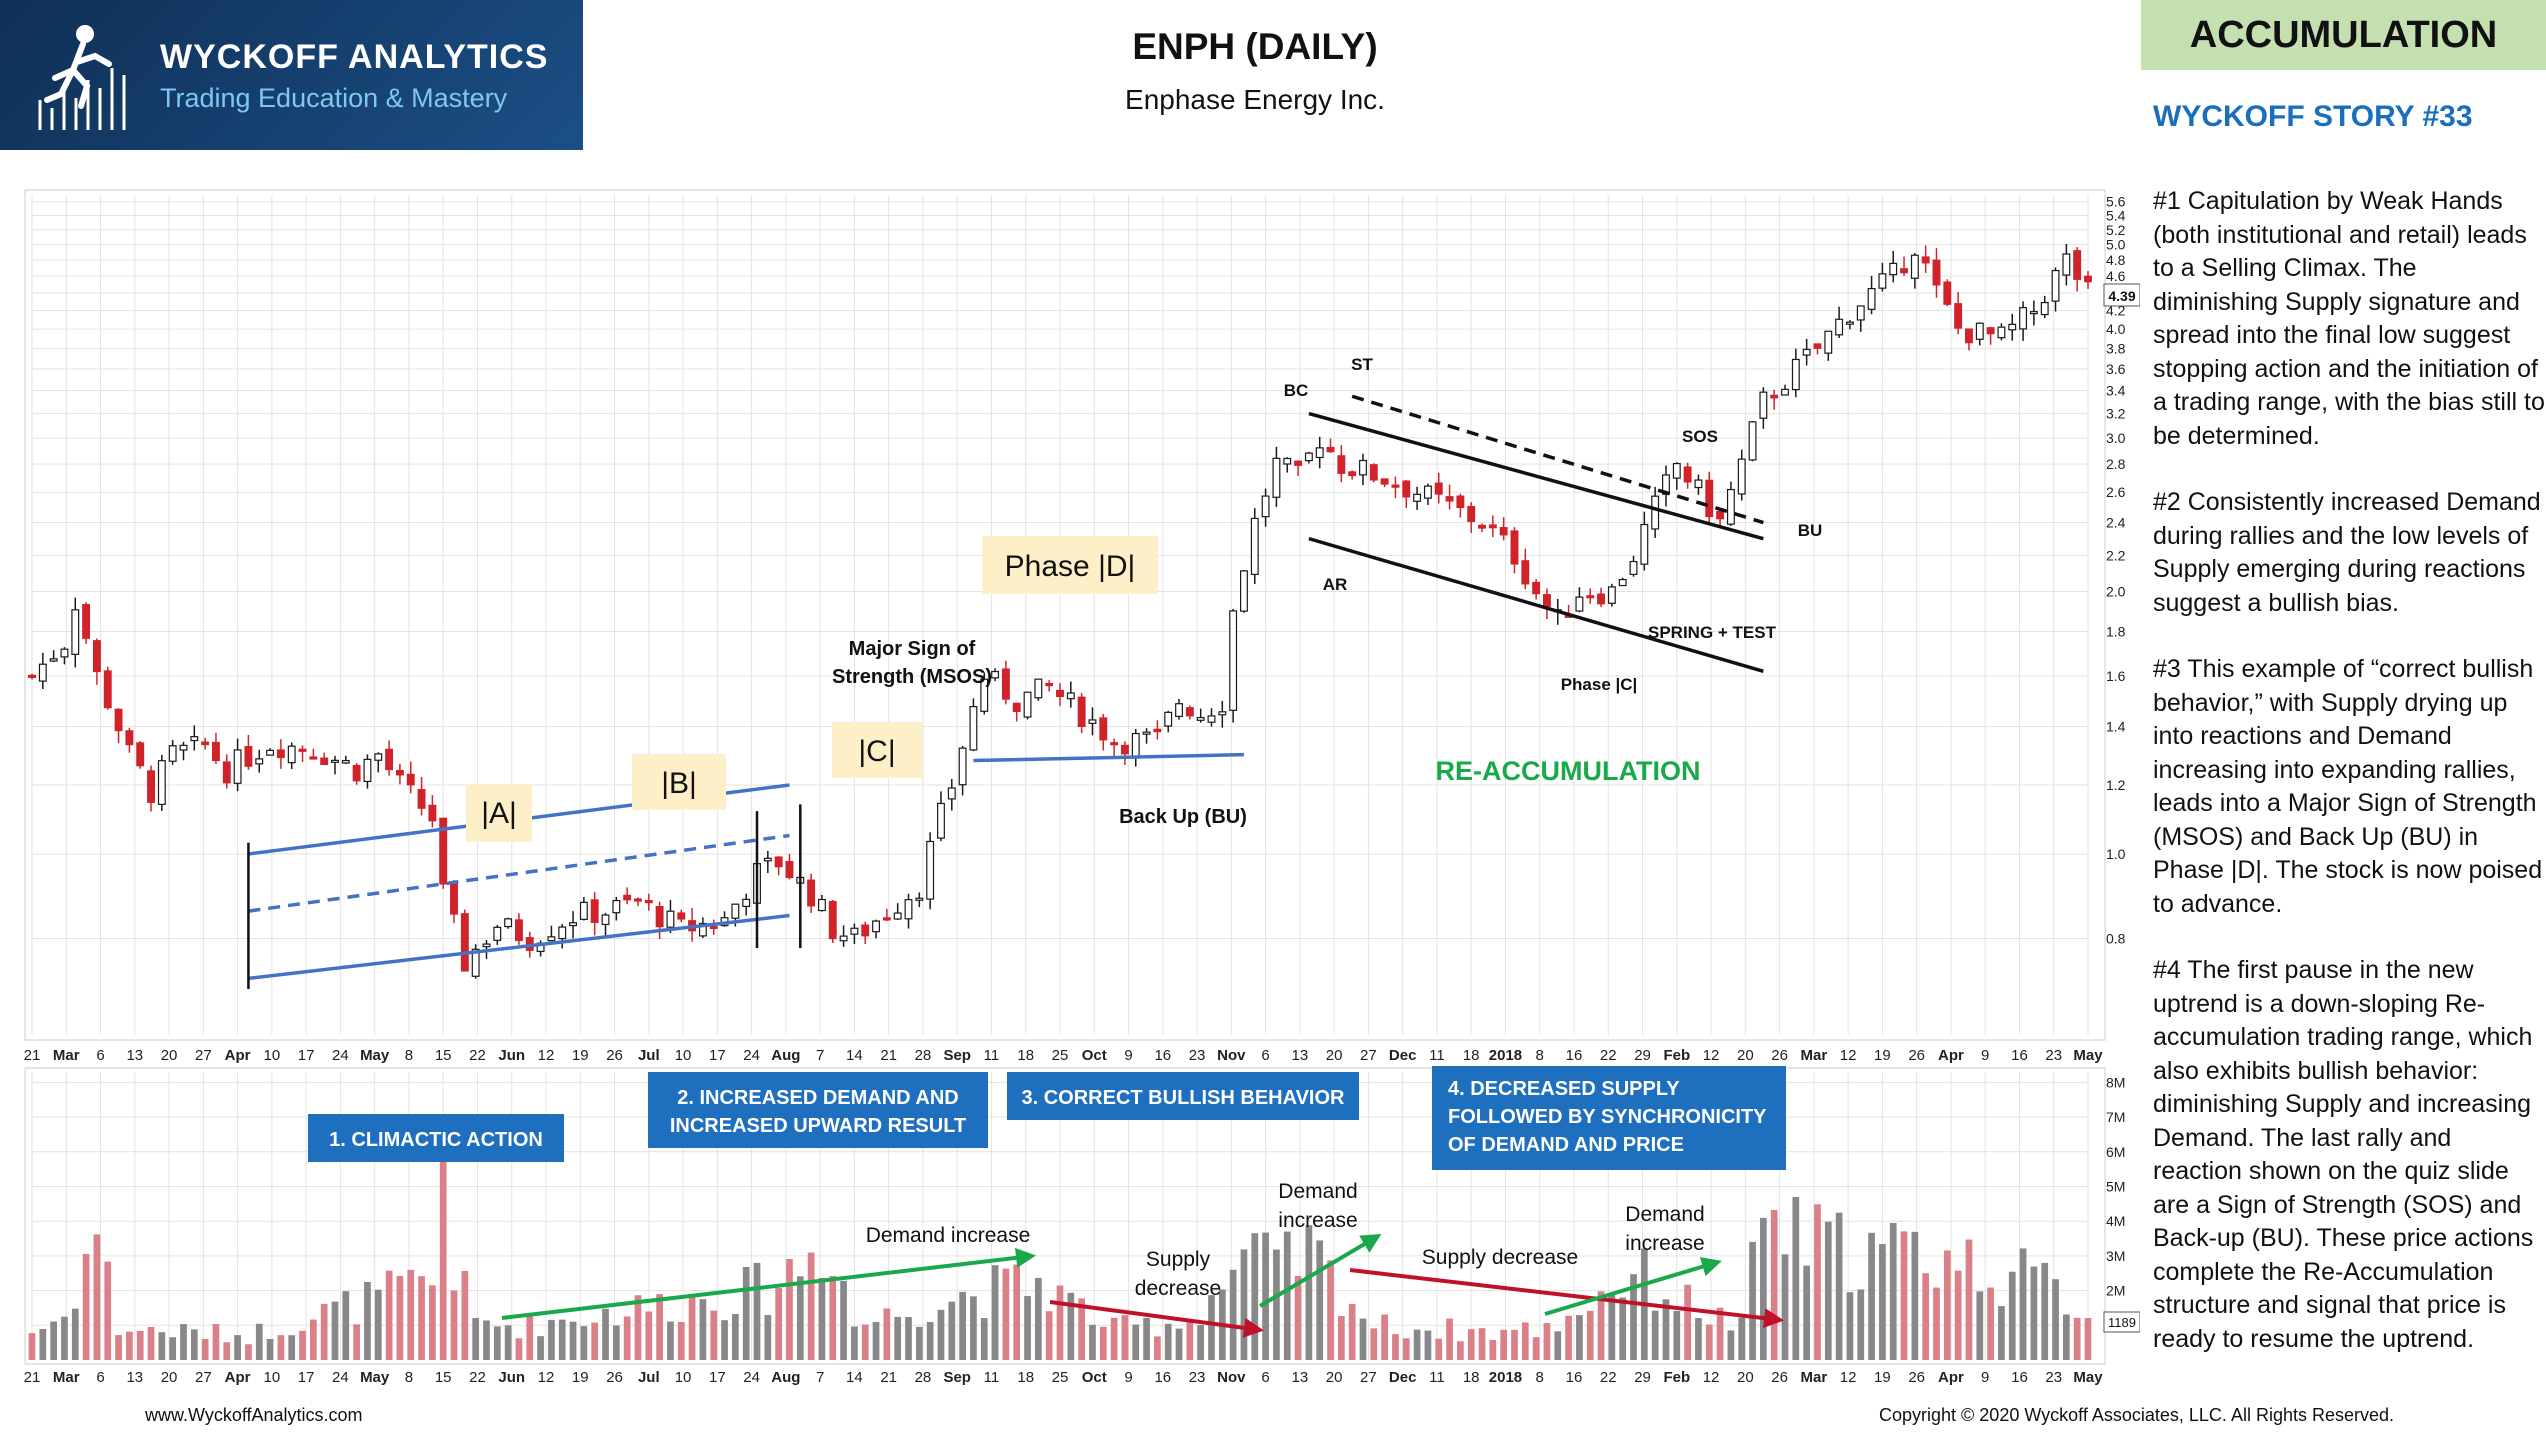  Describe the element at coordinates (818, 1110) in the screenshot. I see `box-increased-demand` at that location.